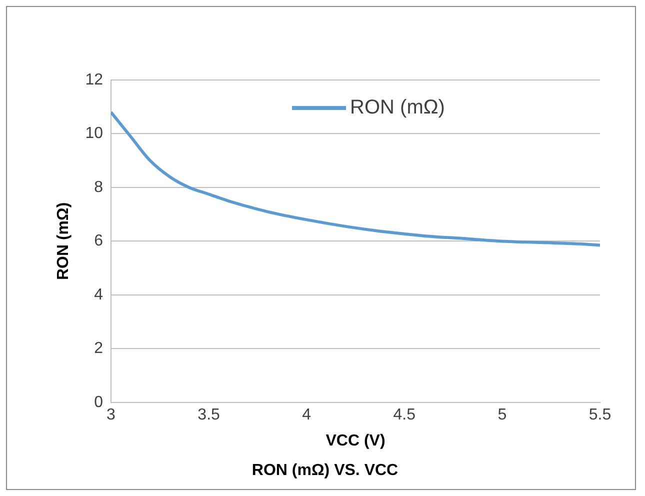  I want to click on x-tick-label: 5.5, so click(600, 415).